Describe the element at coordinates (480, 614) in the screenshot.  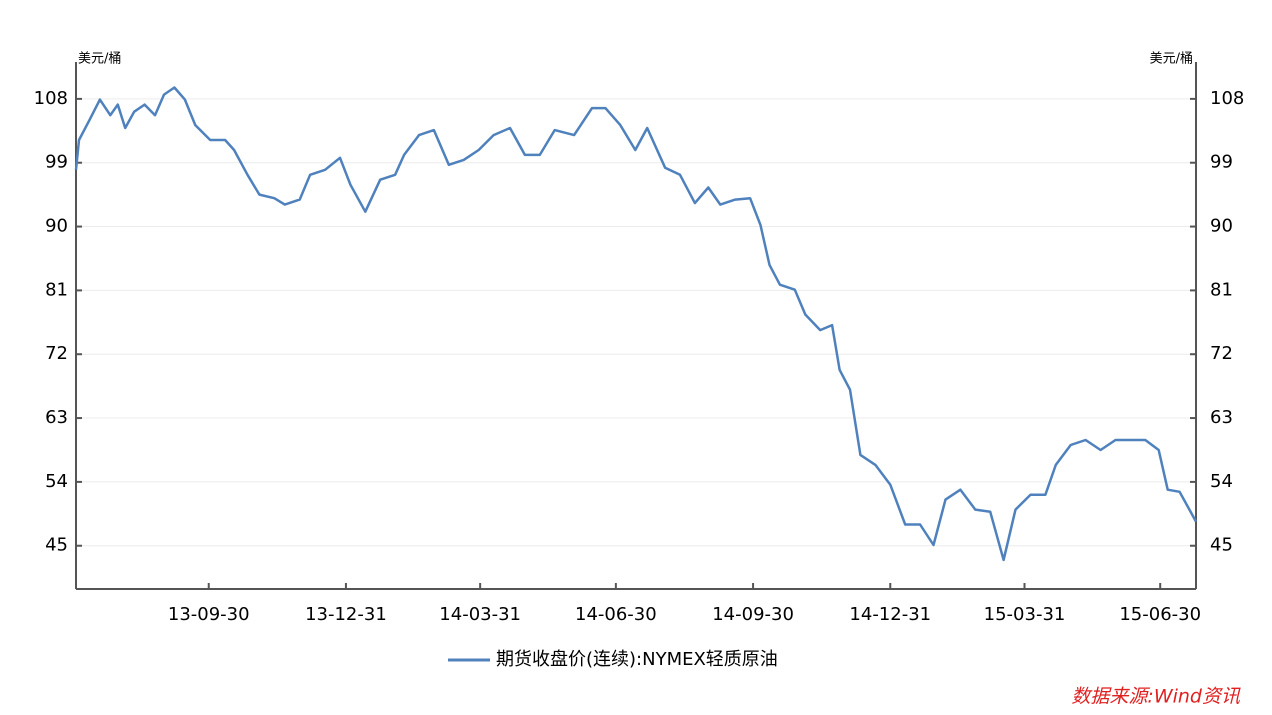
I see `x-tick-label: 14-03-31` at that location.